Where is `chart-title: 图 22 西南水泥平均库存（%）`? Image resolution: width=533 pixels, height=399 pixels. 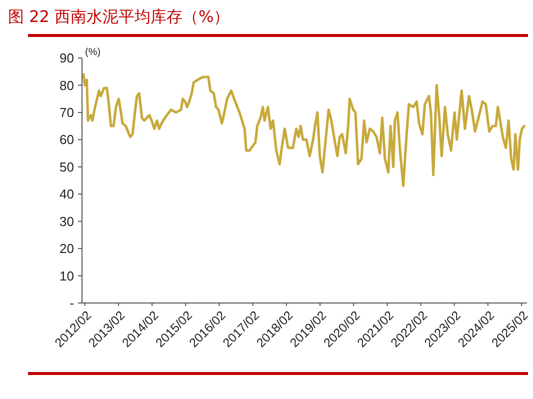 chart-title: 图 22 西南水泥平均库存（%） is located at coordinates (119, 16).